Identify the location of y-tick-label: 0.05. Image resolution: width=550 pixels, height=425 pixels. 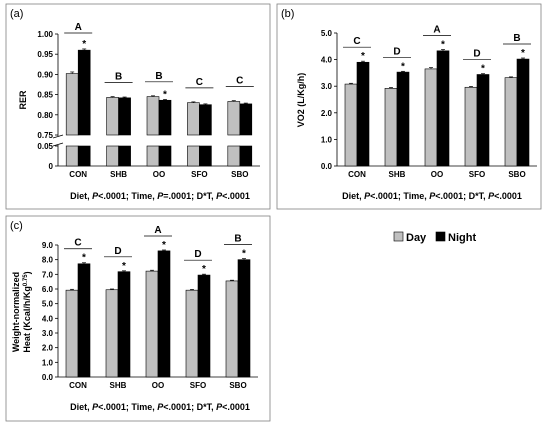
(45, 146).